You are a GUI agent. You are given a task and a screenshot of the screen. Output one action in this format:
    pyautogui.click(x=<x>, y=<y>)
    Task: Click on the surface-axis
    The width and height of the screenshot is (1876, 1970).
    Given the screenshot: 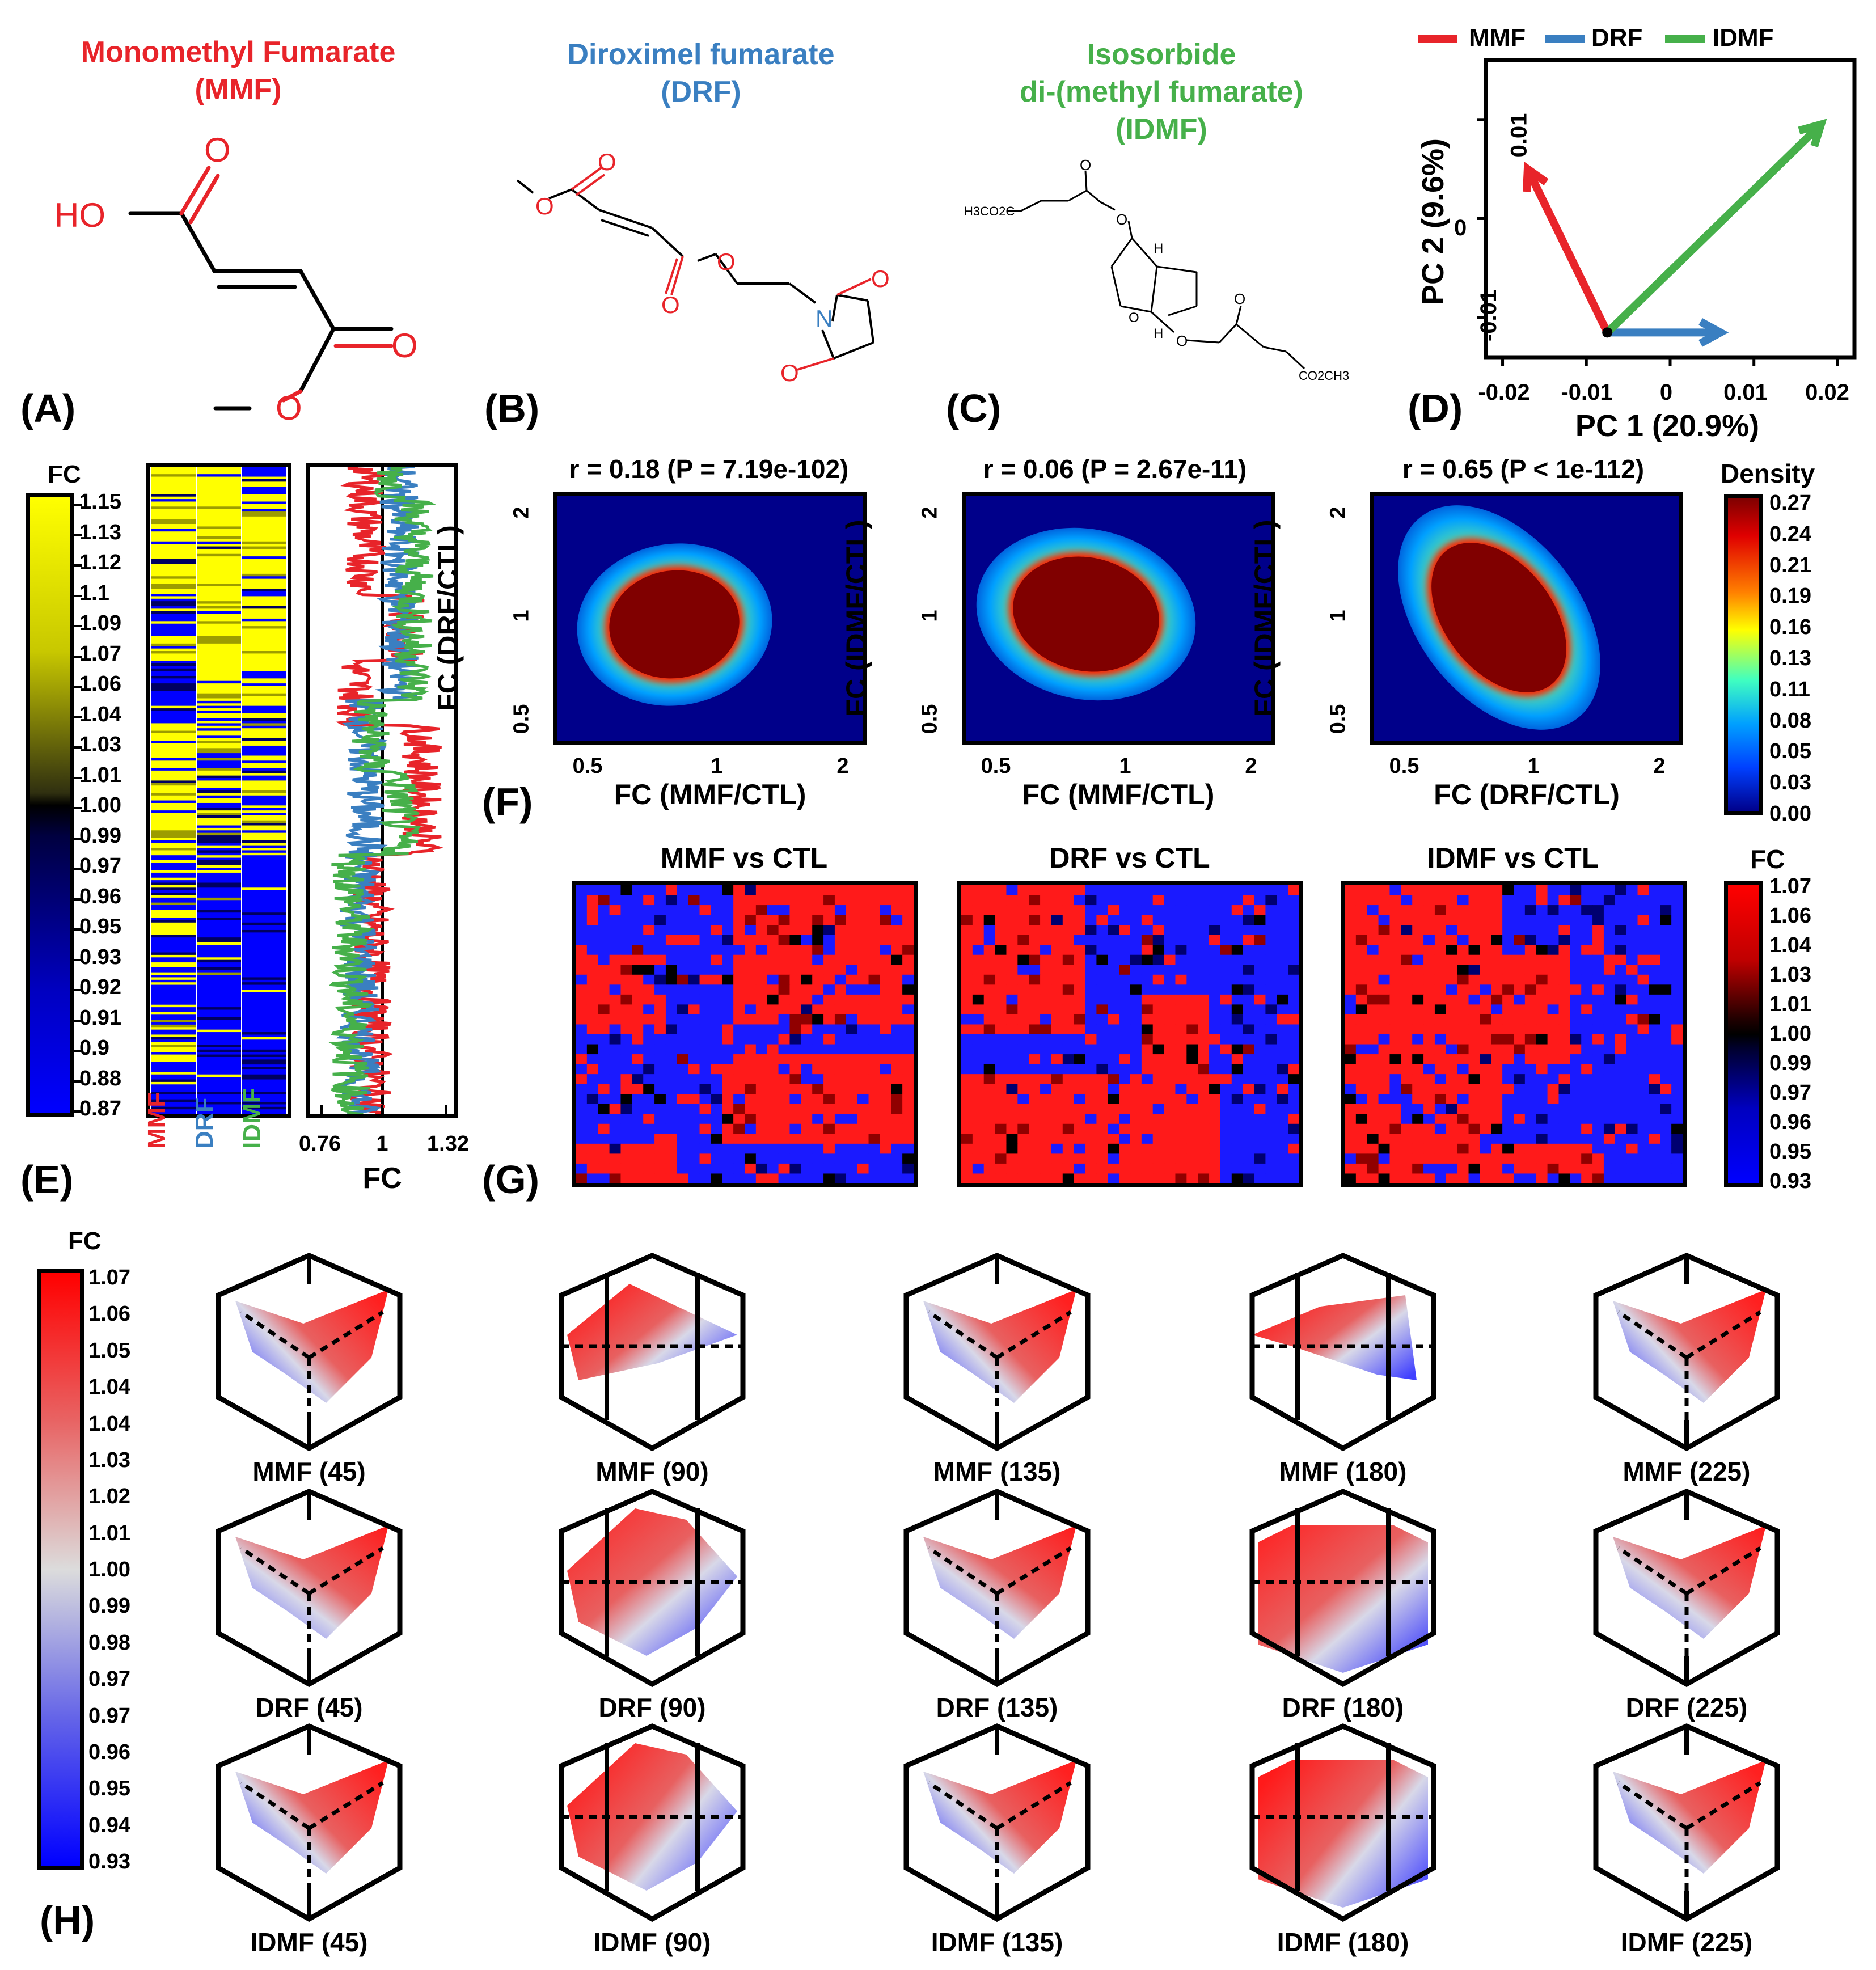 What is the action you would take?
    pyautogui.click(x=1723, y=1805)
    